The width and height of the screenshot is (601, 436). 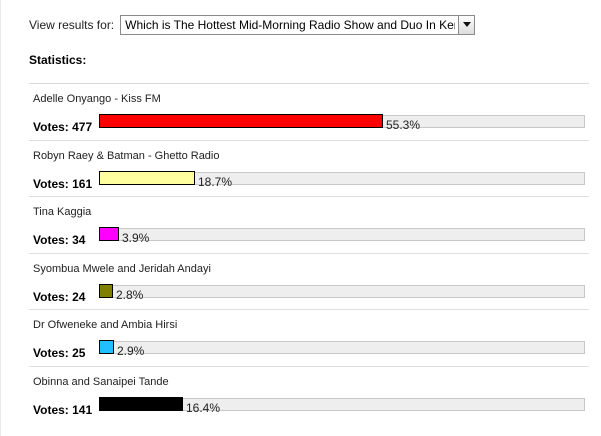 What do you see at coordinates (72, 25) in the screenshot?
I see `view-results-label: View results for:` at bounding box center [72, 25].